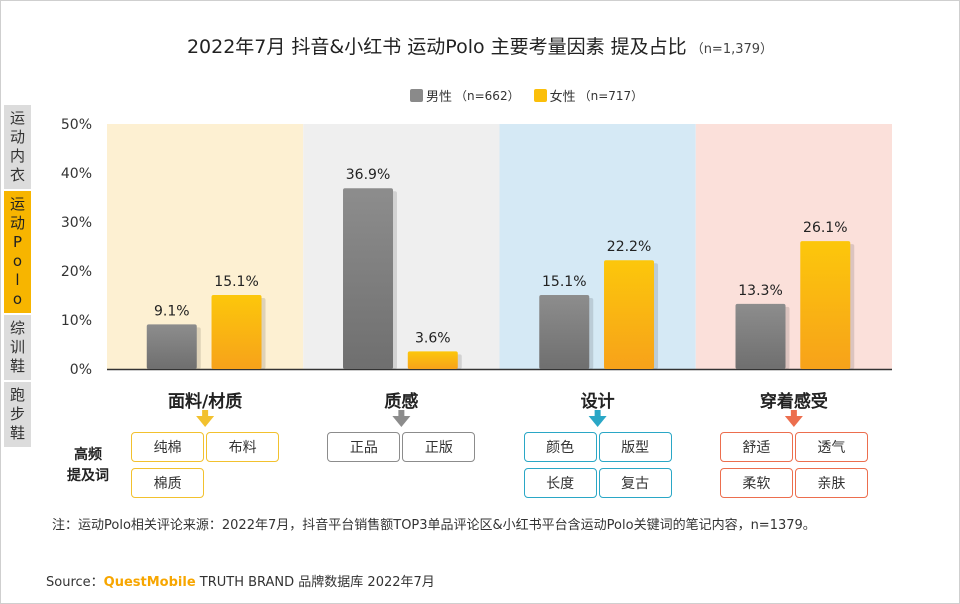  I want to click on side-tab-2: 综训鞋, so click(17, 347).